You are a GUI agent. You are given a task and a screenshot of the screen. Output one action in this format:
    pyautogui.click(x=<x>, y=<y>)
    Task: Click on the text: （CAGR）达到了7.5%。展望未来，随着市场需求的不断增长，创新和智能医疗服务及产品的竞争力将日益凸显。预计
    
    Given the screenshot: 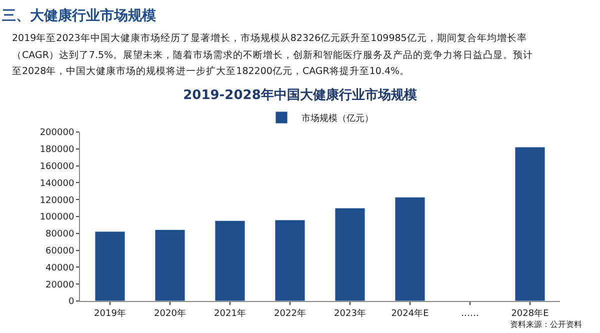 What is the action you would take?
    pyautogui.click(x=273, y=55)
    